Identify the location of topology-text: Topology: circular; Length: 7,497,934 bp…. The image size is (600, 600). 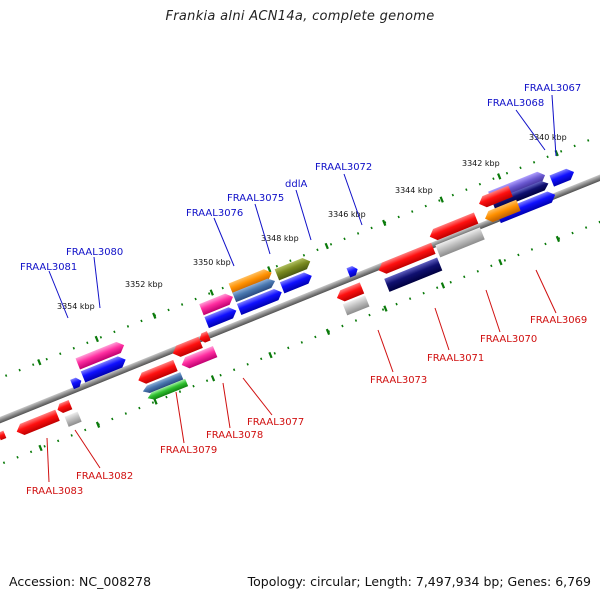
(419, 581).